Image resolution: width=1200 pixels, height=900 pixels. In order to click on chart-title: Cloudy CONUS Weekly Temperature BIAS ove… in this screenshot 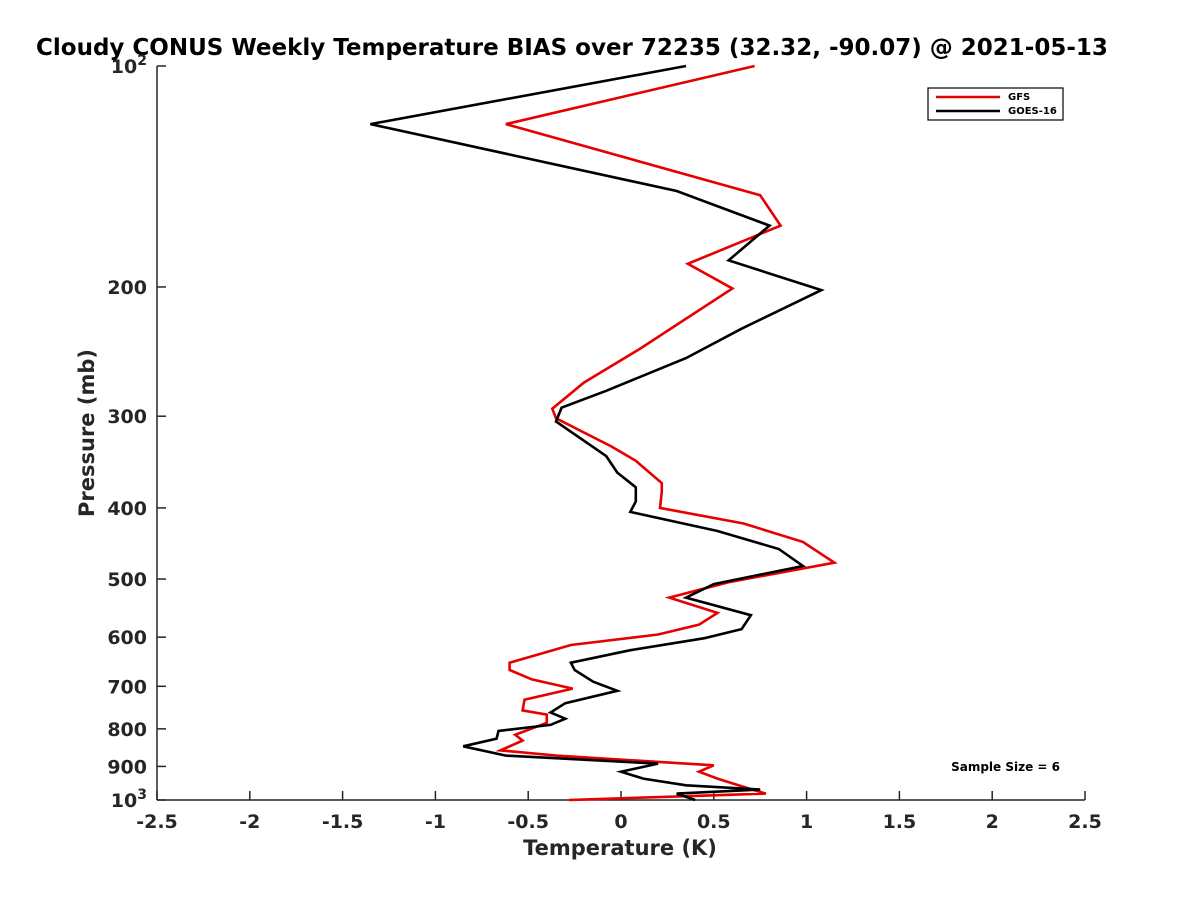, I will do `click(572, 48)`.